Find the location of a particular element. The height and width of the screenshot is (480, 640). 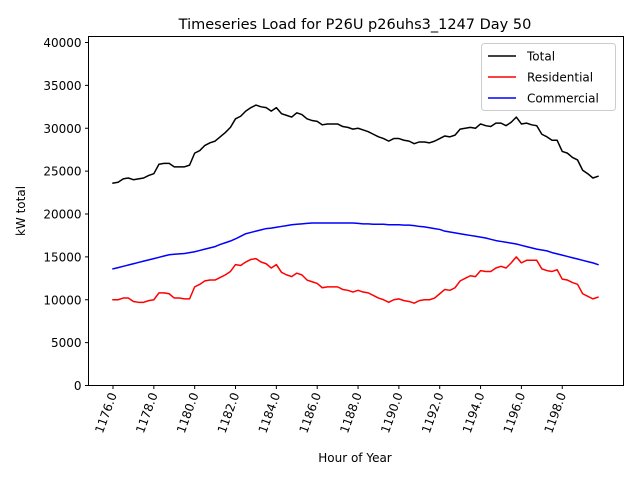

legend-frame is located at coordinates (548, 77).